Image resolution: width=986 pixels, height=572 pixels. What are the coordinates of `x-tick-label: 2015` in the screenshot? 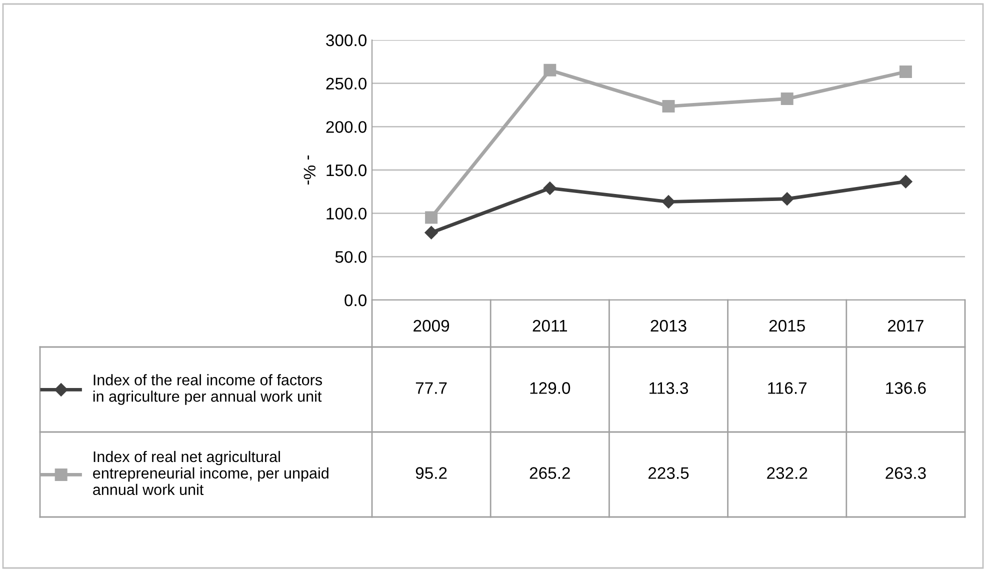 It's located at (787, 326).